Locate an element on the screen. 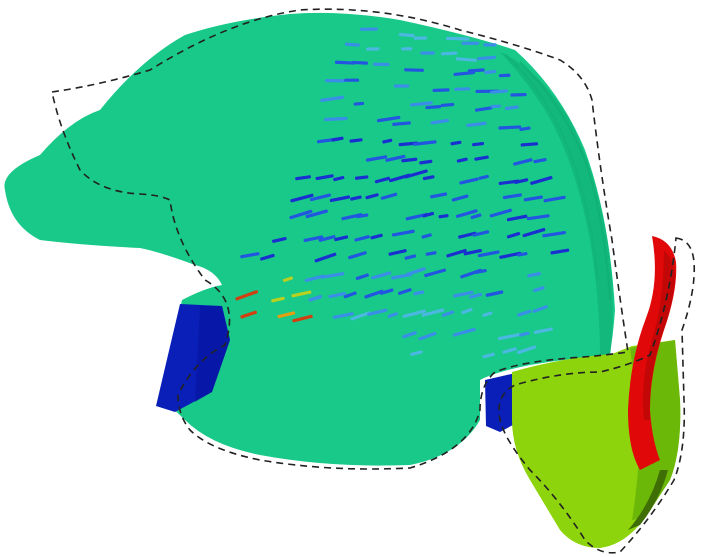  main-body-shoulder is located at coordinates (556, 204).